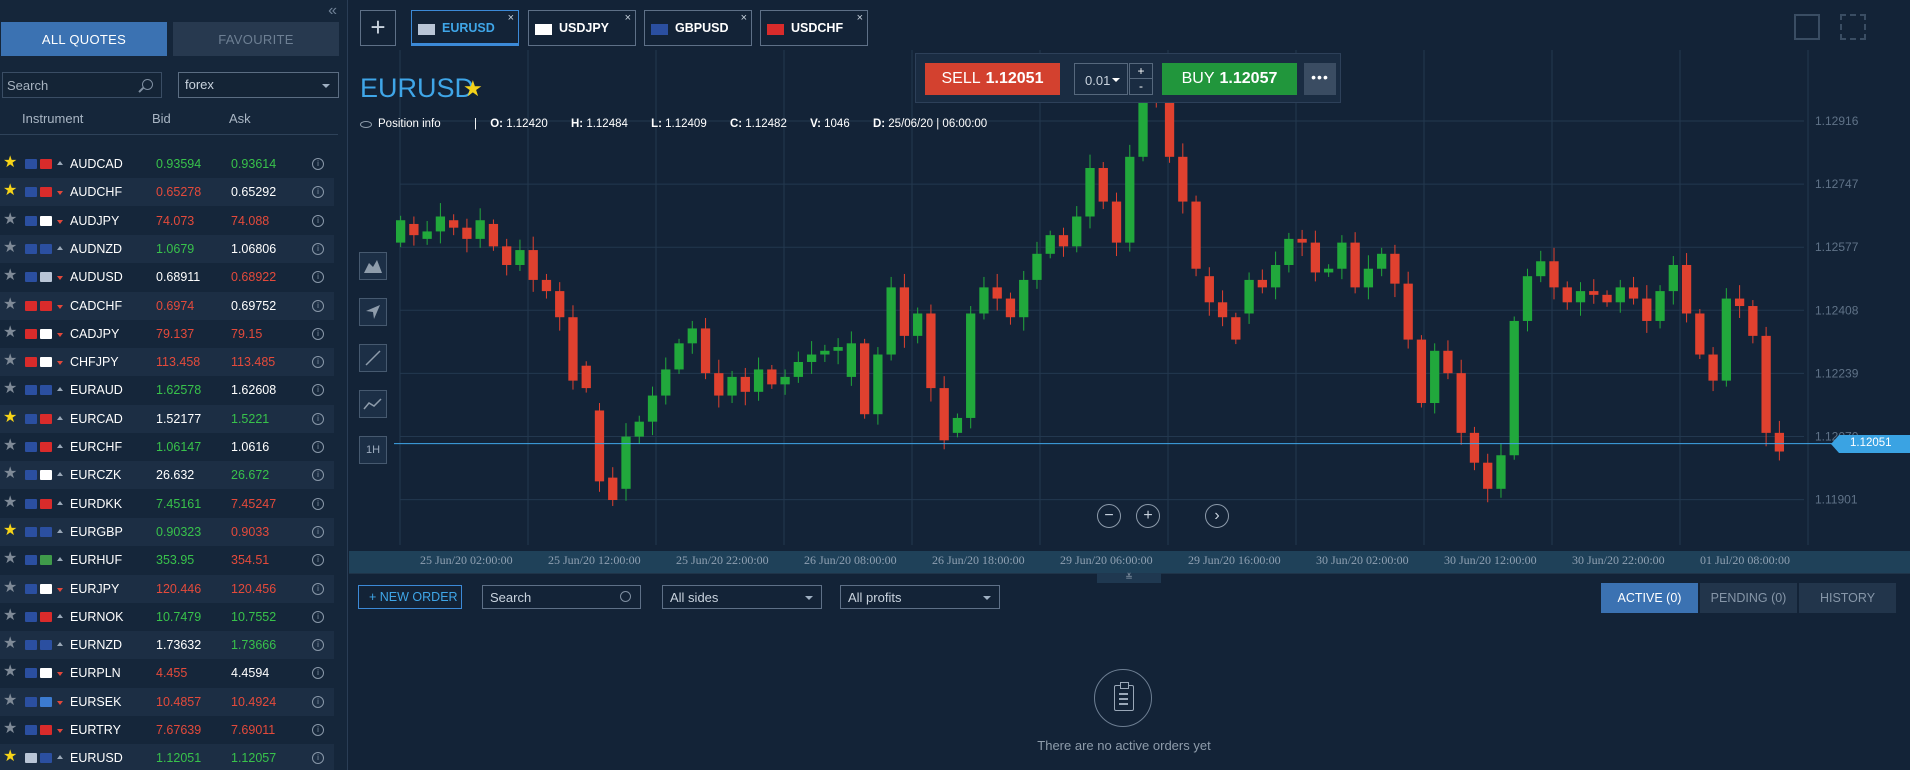  What do you see at coordinates (1129, 578) in the screenshot?
I see `panel-resize-handle: ≚` at bounding box center [1129, 578].